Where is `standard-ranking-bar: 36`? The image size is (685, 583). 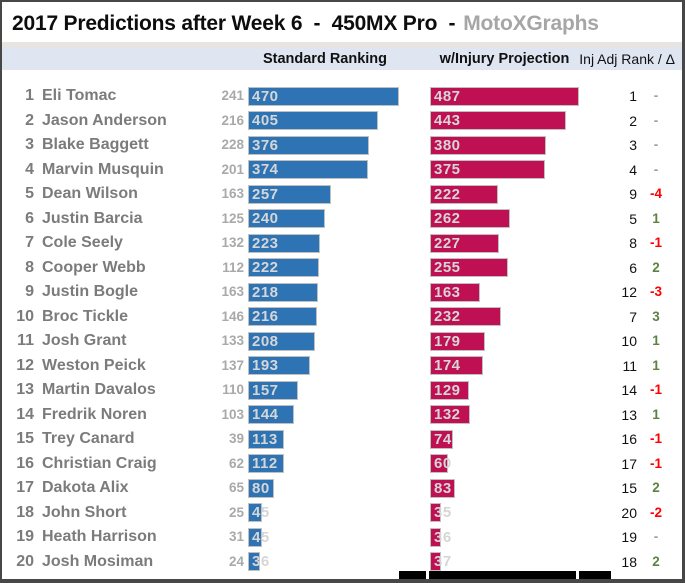 standard-ranking-bar: 36 is located at coordinates (258, 561).